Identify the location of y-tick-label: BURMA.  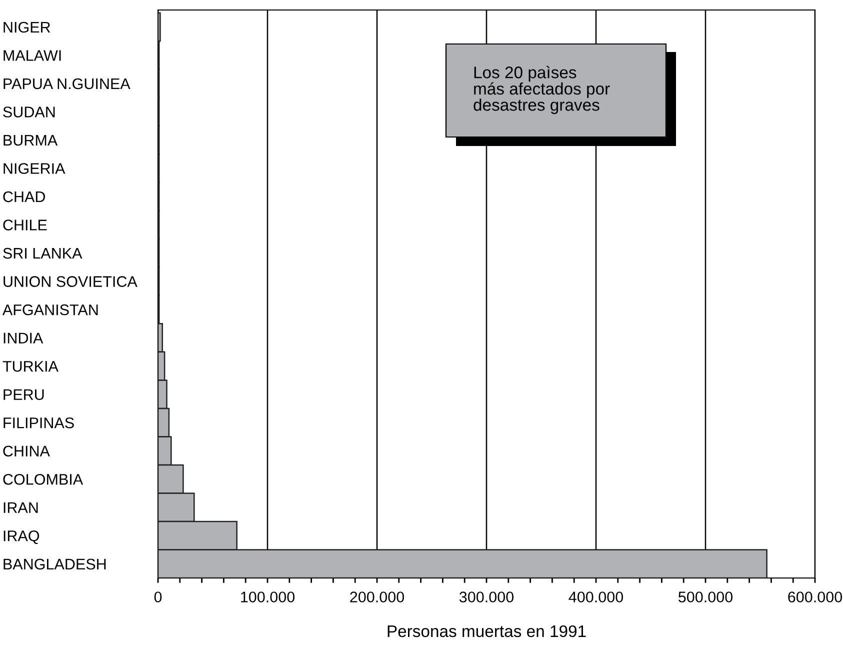
(31, 140).